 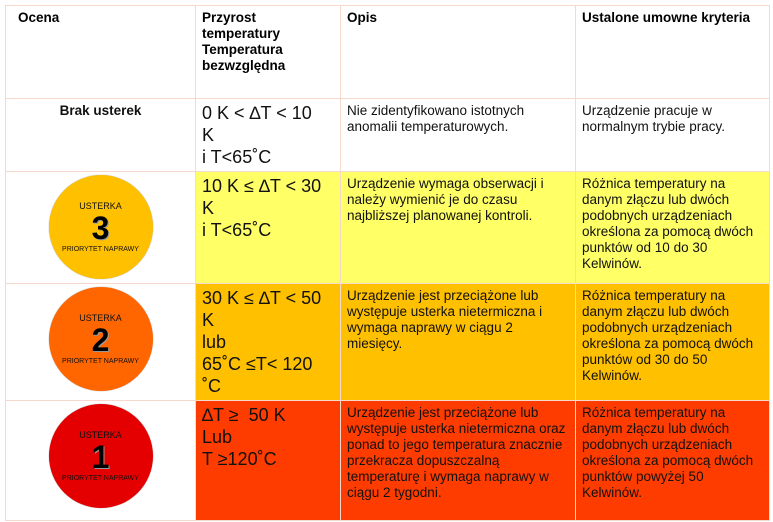 I want to click on badge-number: 2, so click(x=100, y=339).